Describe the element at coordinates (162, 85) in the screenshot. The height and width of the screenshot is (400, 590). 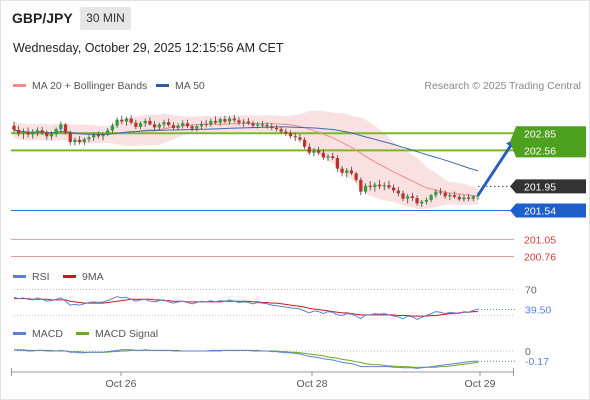
I see `ma50-swatch` at that location.